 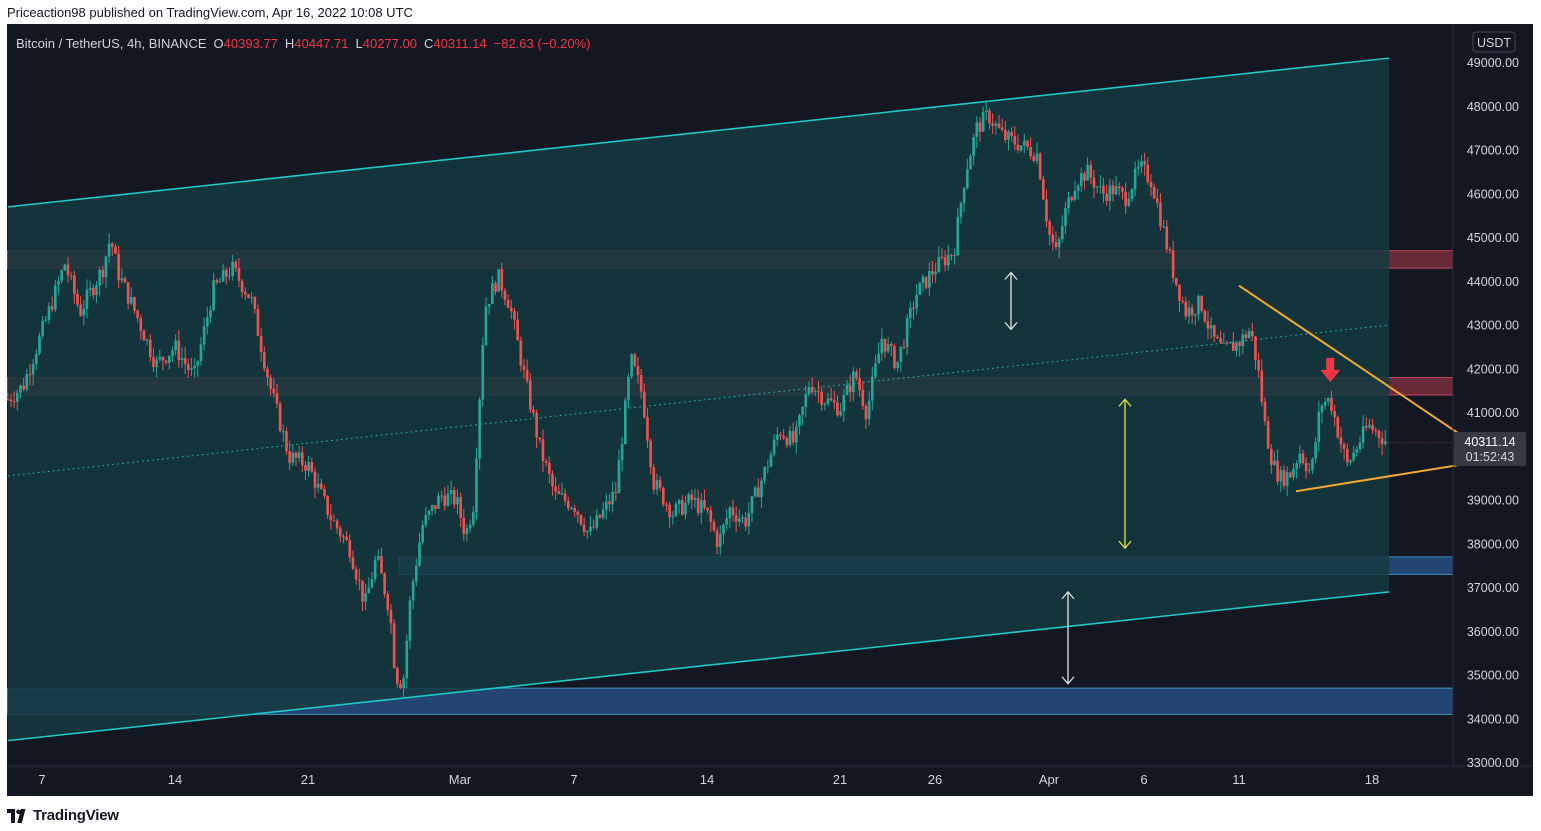 What do you see at coordinates (359, 43) in the screenshot?
I see `low-label: L` at bounding box center [359, 43].